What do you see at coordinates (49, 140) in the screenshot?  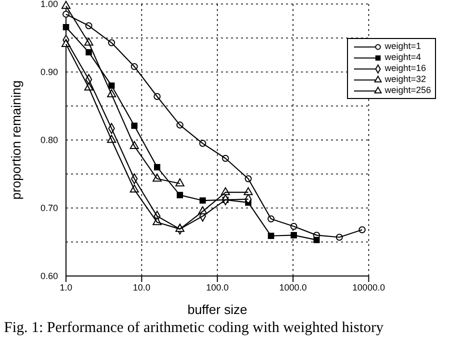 I see `y-tick-label: 0.80` at bounding box center [49, 140].